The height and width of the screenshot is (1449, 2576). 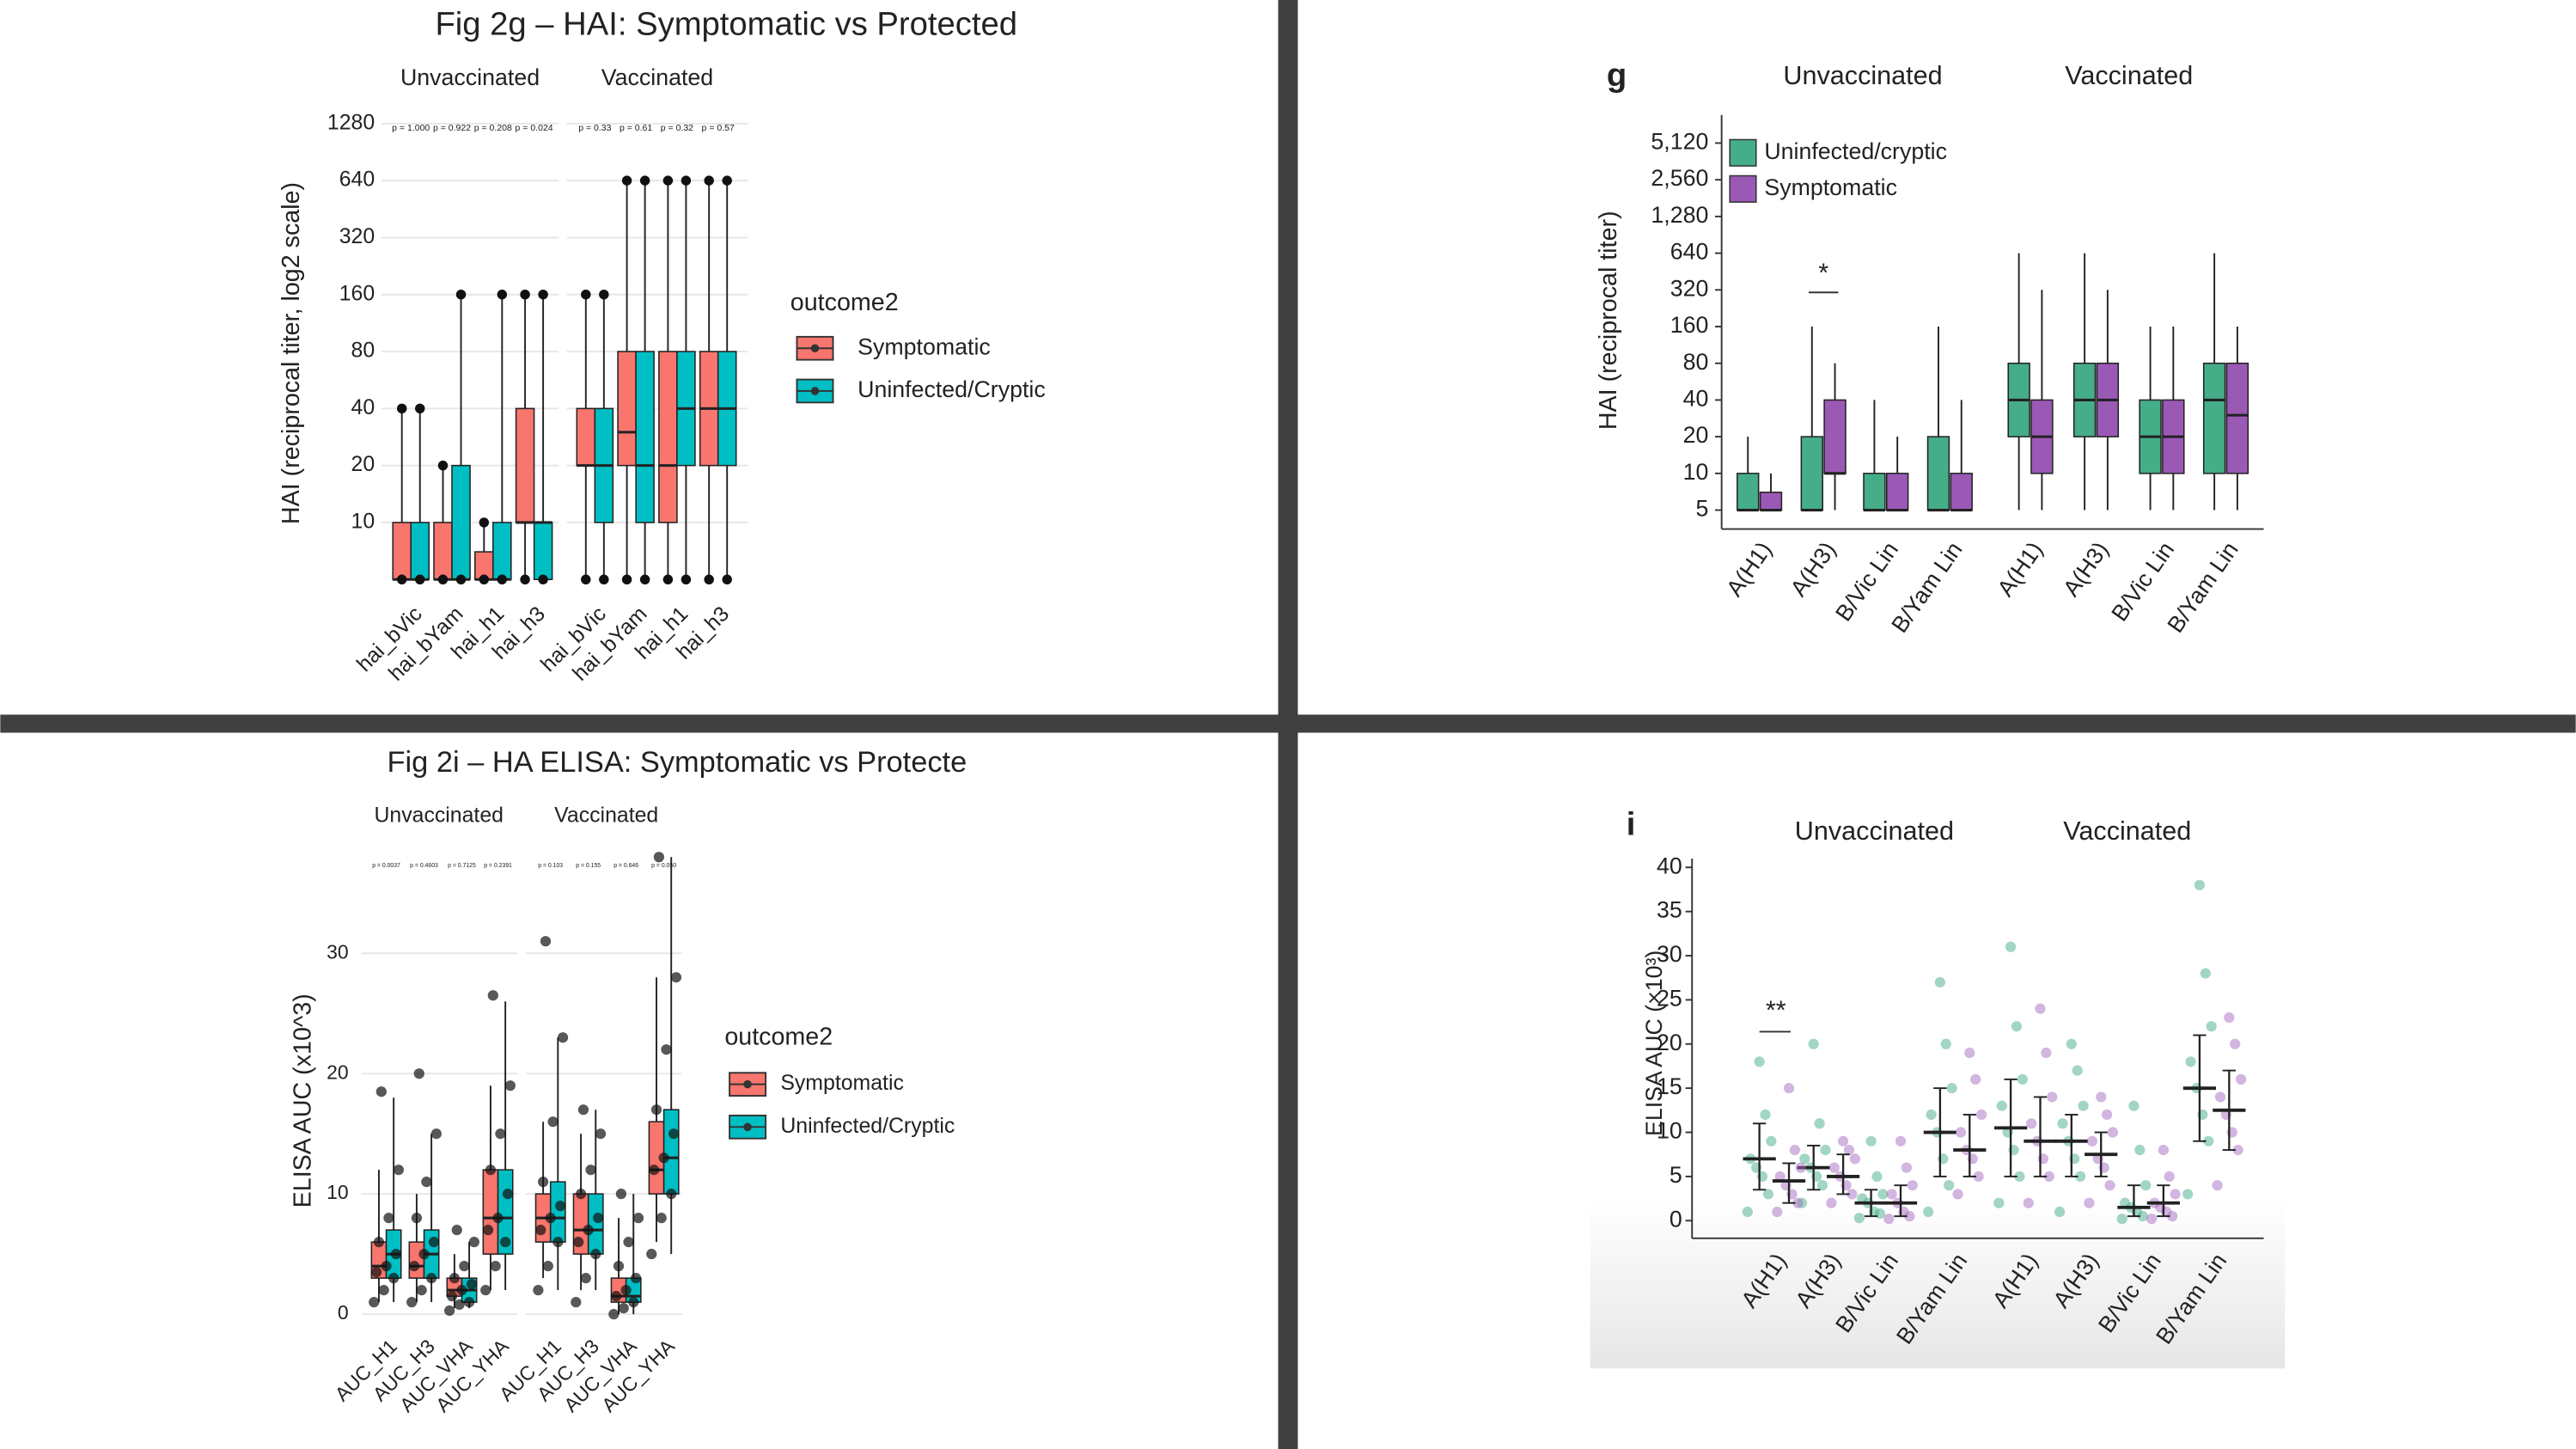 What do you see at coordinates (291, 353) in the screenshot?
I see `y-axis-label: HAI (reciprocal titer, log2 scale)` at bounding box center [291, 353].